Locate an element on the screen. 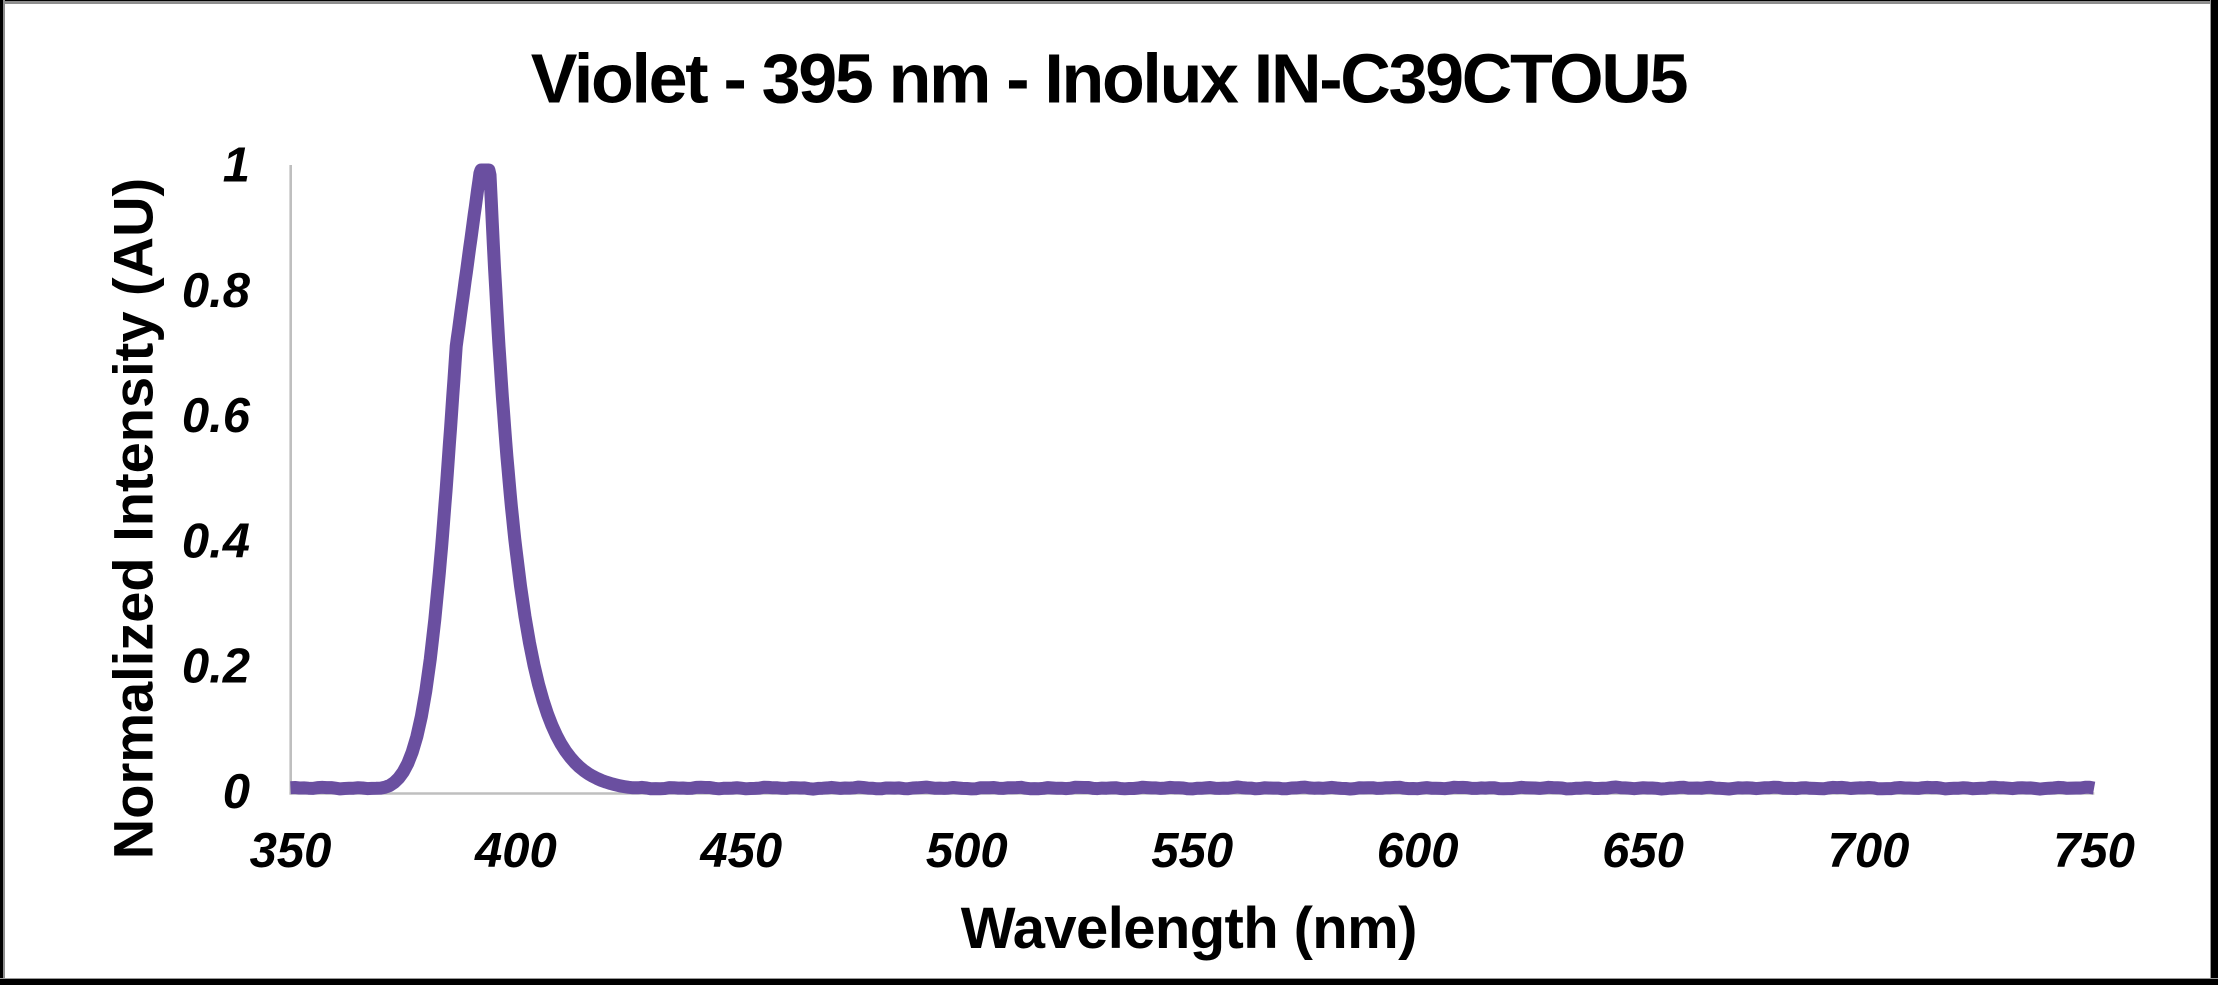 The image size is (2218, 985). svg-text: Wavelength (nm) is located at coordinates (1189, 928).